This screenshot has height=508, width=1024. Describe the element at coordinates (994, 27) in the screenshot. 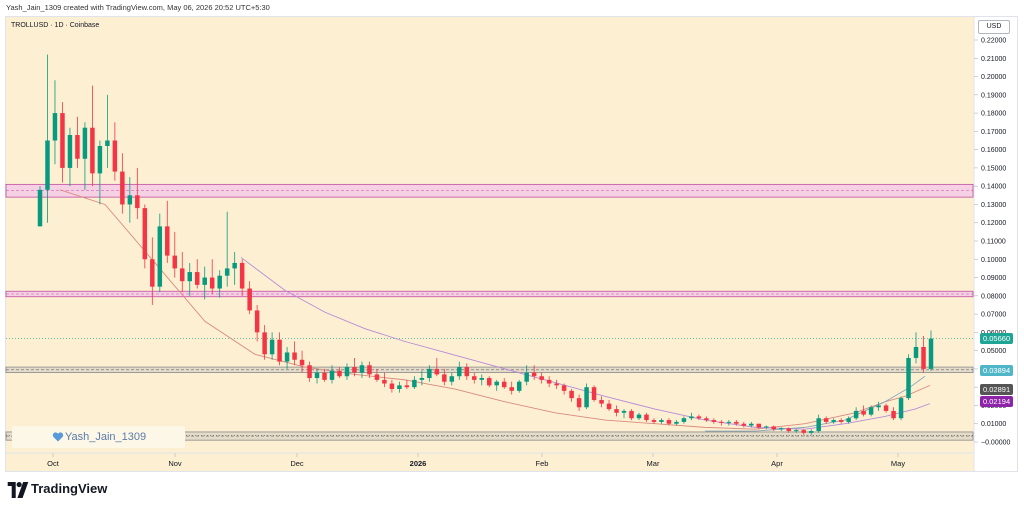

I see `currency-selector: USD` at that location.